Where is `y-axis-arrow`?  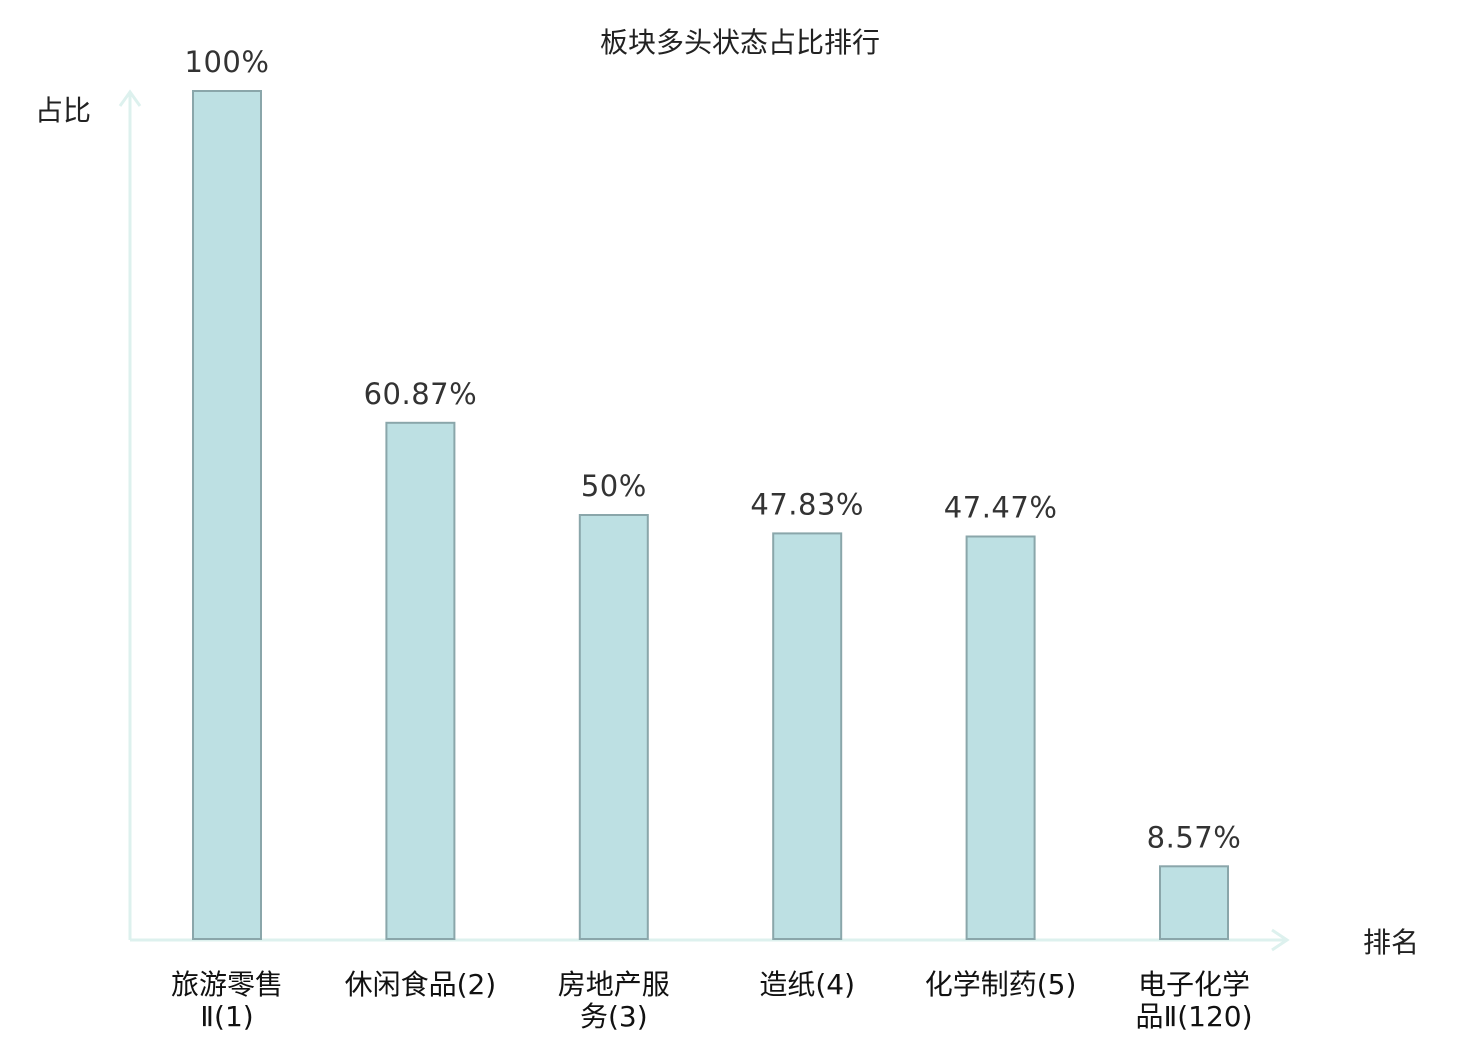 y-axis-arrow is located at coordinates (130, 98).